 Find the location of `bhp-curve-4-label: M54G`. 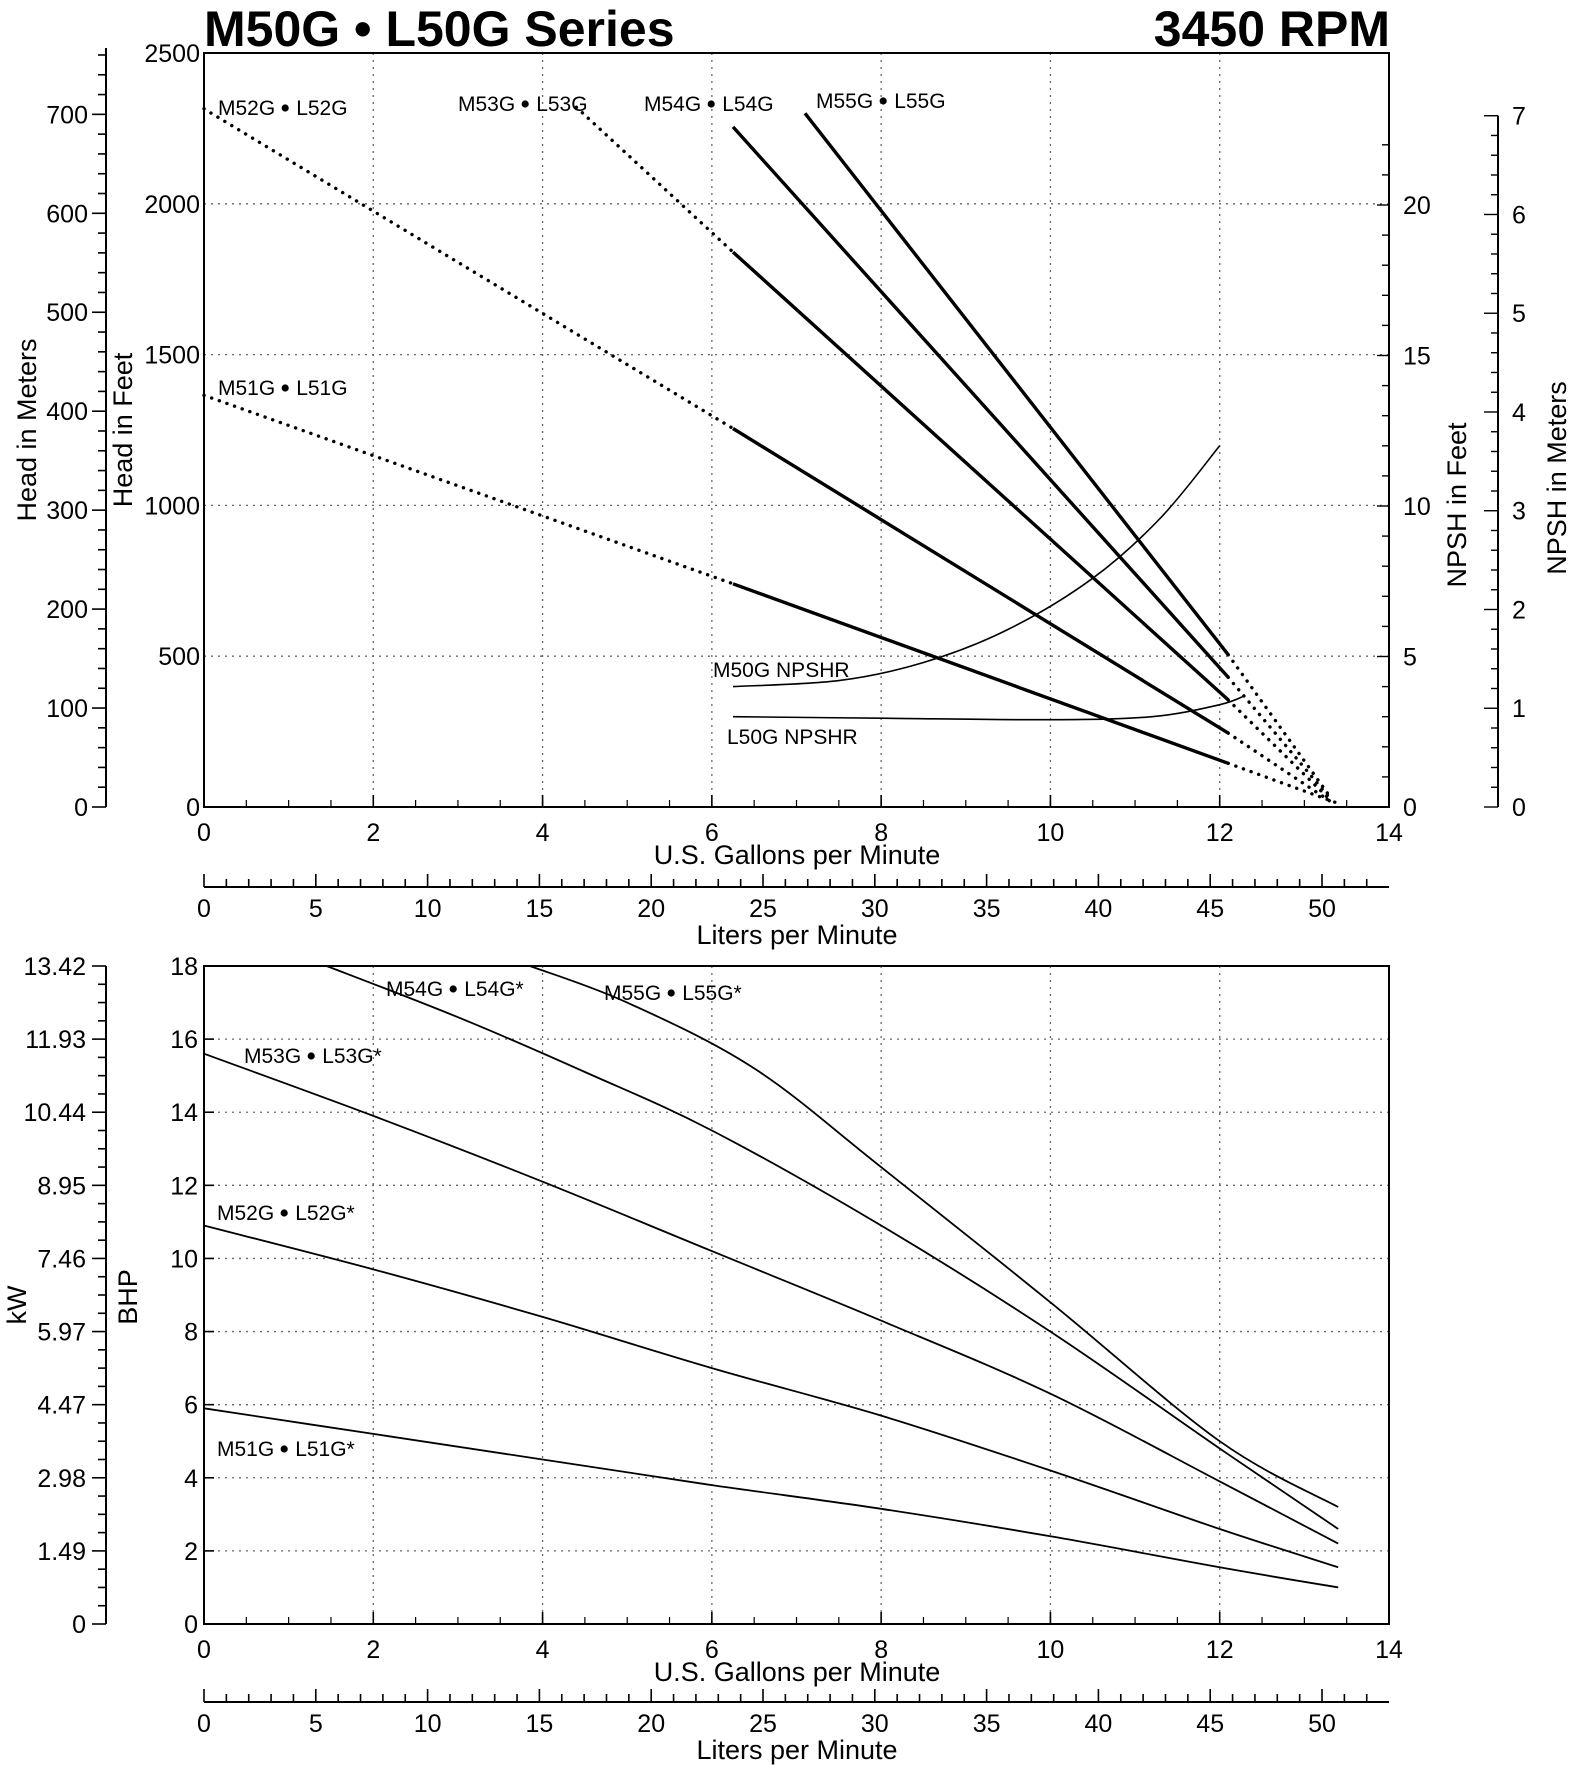

bhp-curve-4-label: M54G is located at coordinates (414, 989).